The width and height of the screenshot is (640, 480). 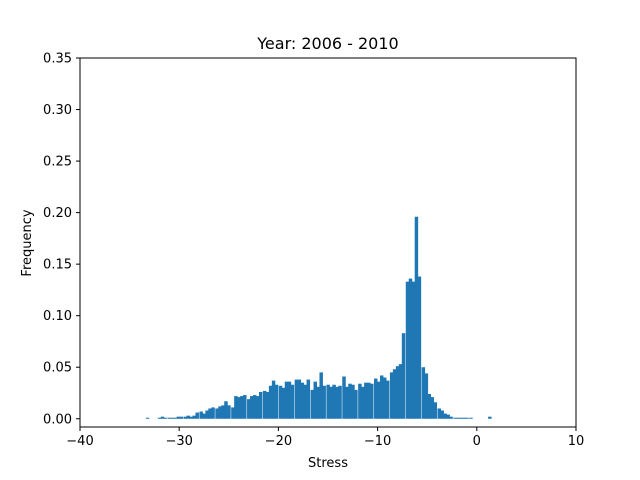 I want to click on x-tick-label: −40, so click(x=79, y=441).